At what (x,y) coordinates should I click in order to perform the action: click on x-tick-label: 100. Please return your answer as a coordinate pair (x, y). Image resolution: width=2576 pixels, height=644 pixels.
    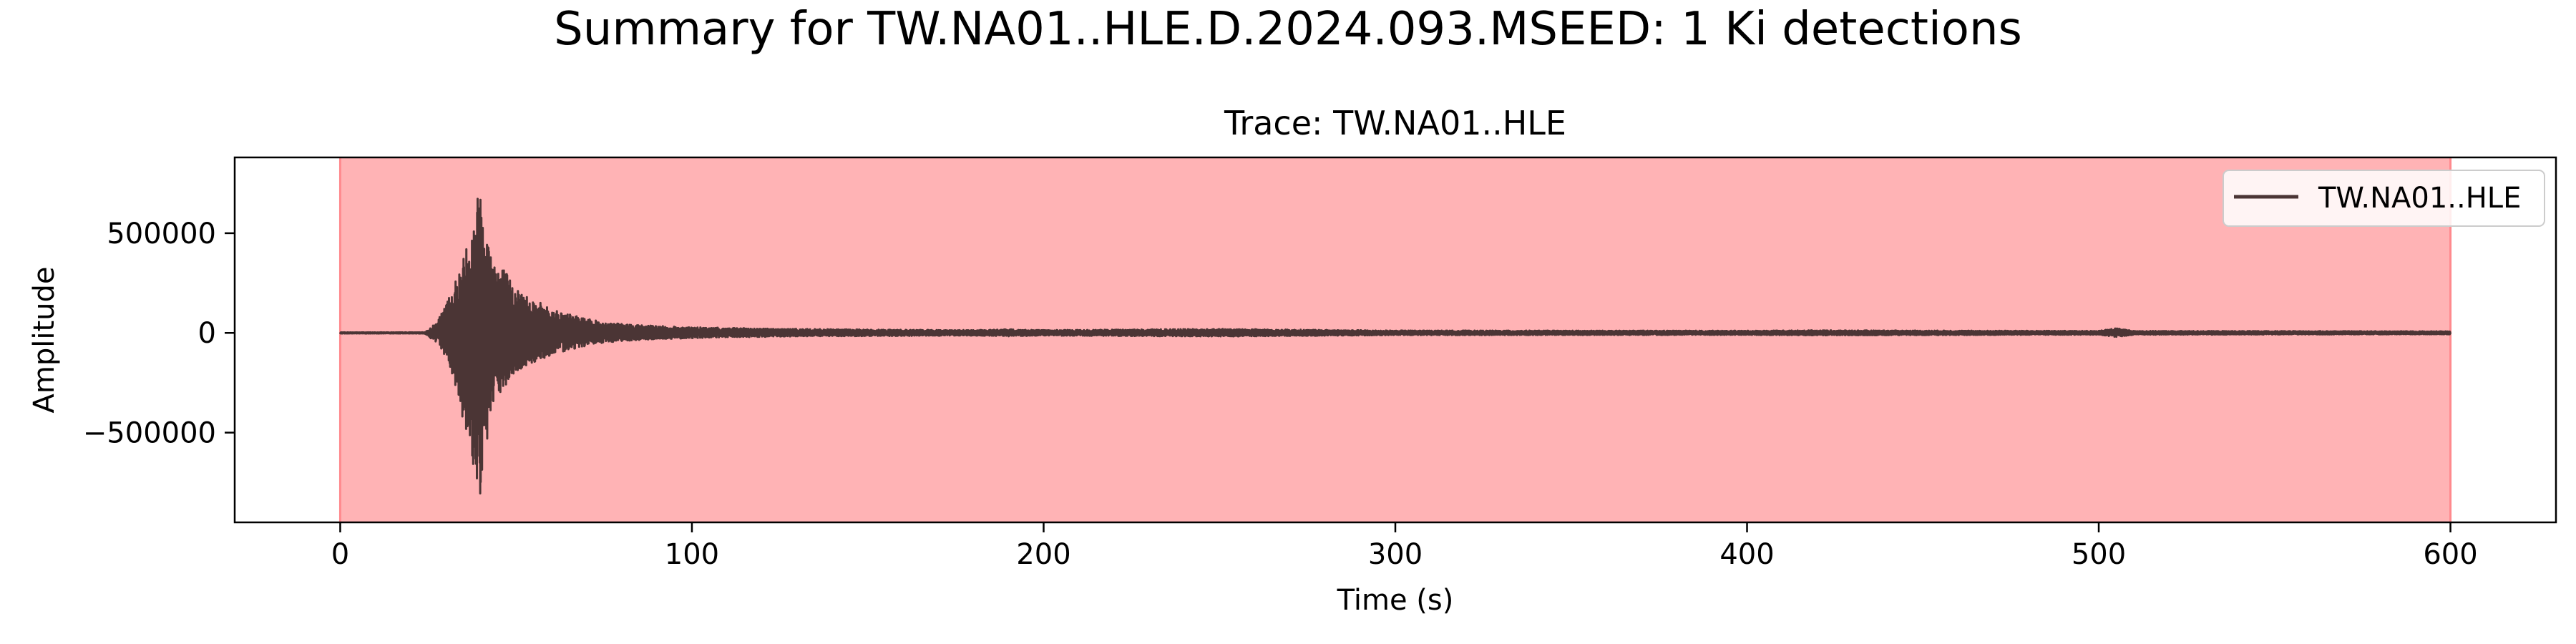
    Looking at the image, I should click on (692, 554).